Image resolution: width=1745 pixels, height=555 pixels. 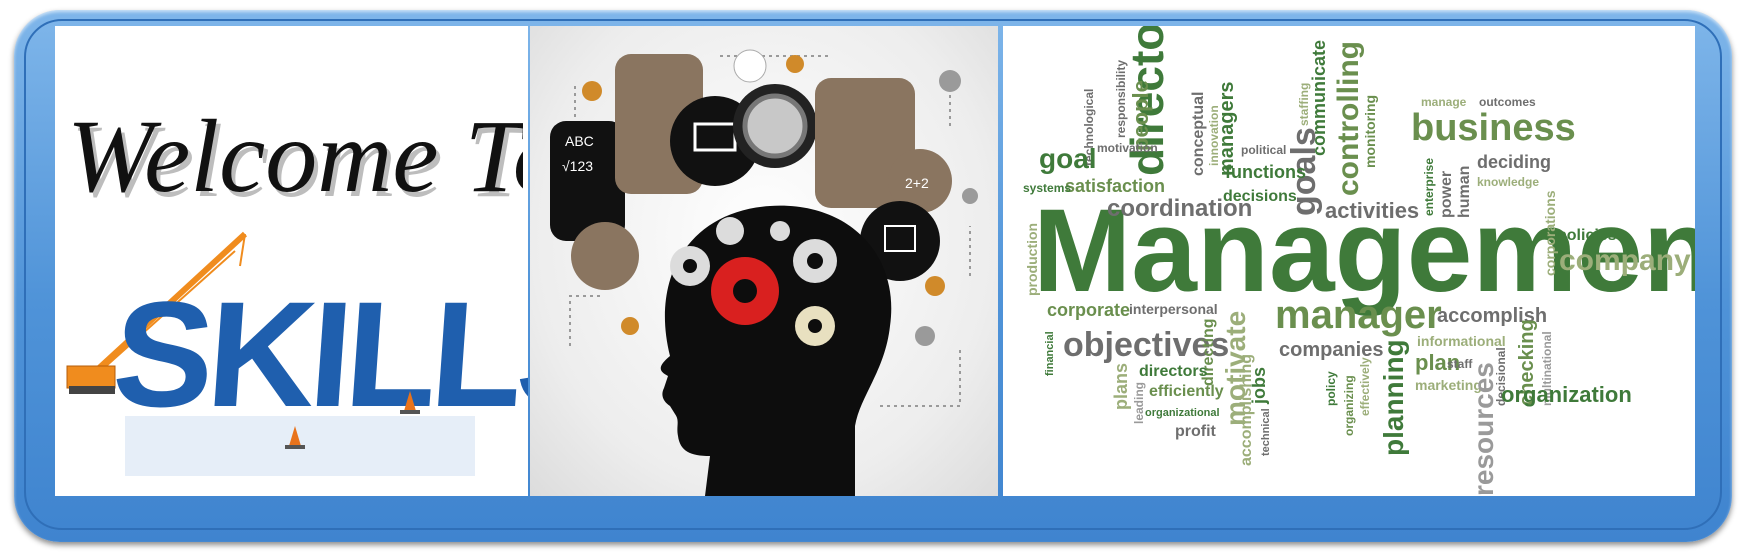 I want to click on svg-text: organization, so click(x=1566, y=394).